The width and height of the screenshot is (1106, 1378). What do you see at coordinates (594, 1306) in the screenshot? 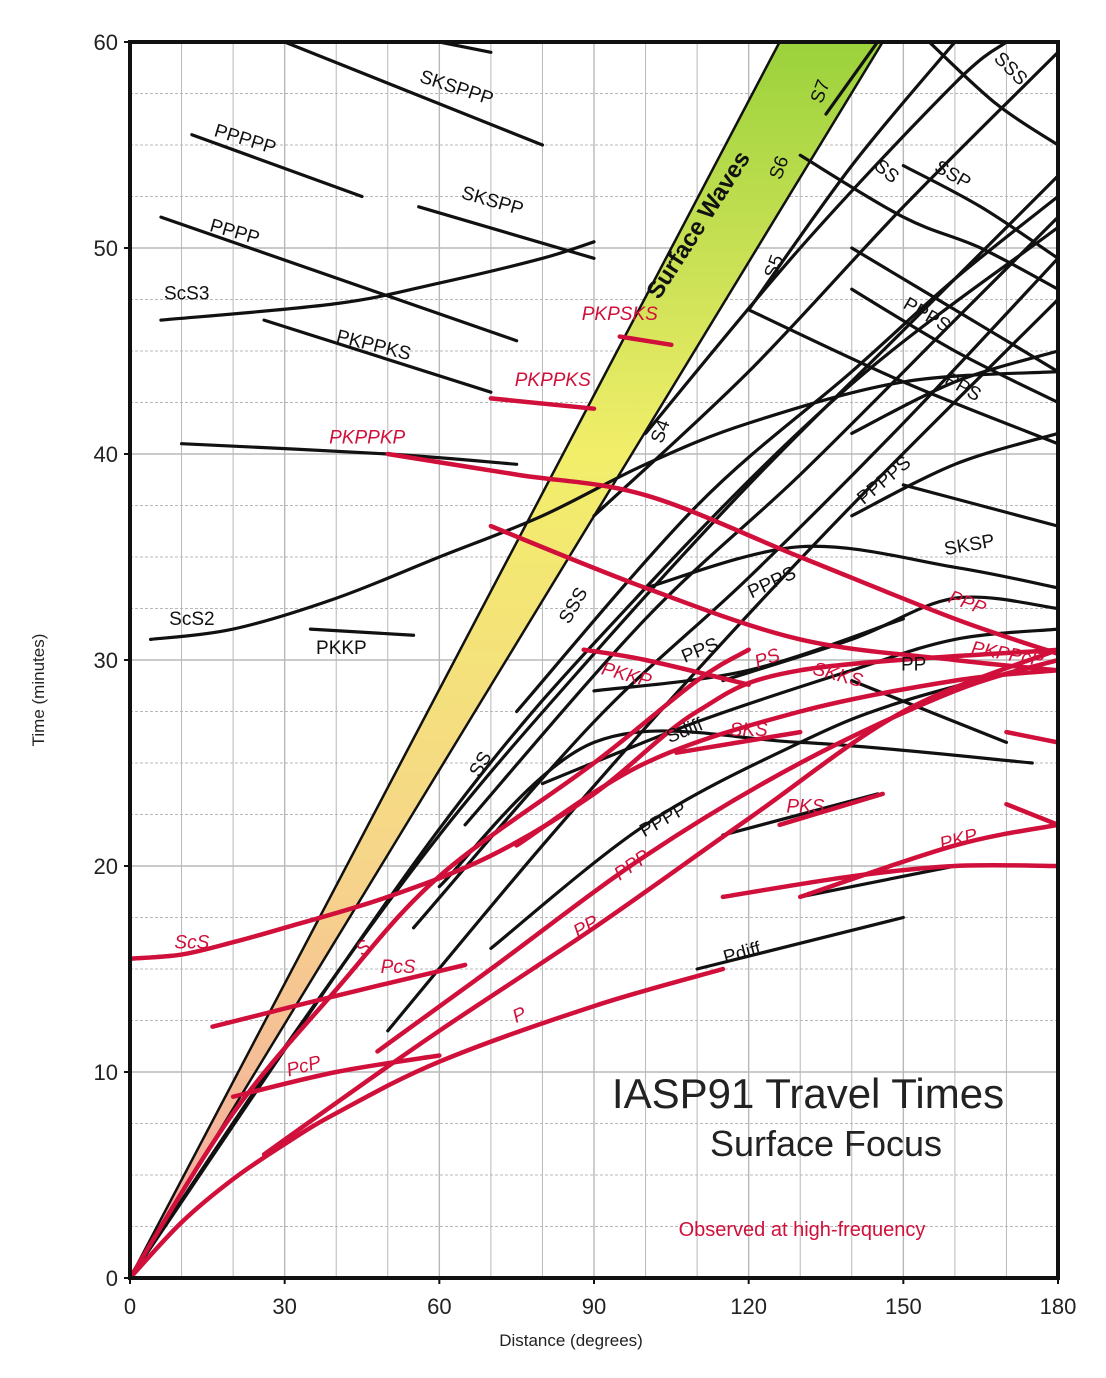
I see `x-tick-label: 90` at bounding box center [594, 1306].